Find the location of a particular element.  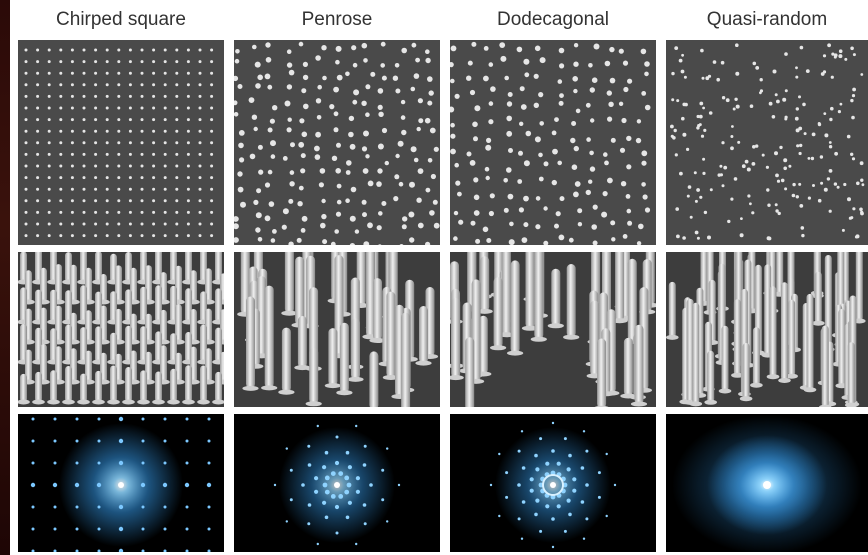

sem-top-quasi-random is located at coordinates (767, 142).